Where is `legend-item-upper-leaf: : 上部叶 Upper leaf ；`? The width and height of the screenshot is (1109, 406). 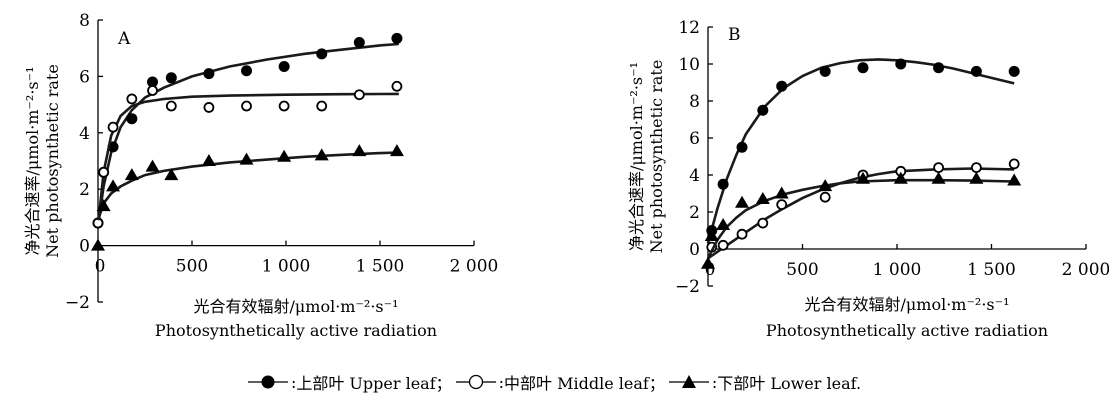 legend-item-upper-leaf: : 上部叶 Upper leaf ； is located at coordinates (349, 382).